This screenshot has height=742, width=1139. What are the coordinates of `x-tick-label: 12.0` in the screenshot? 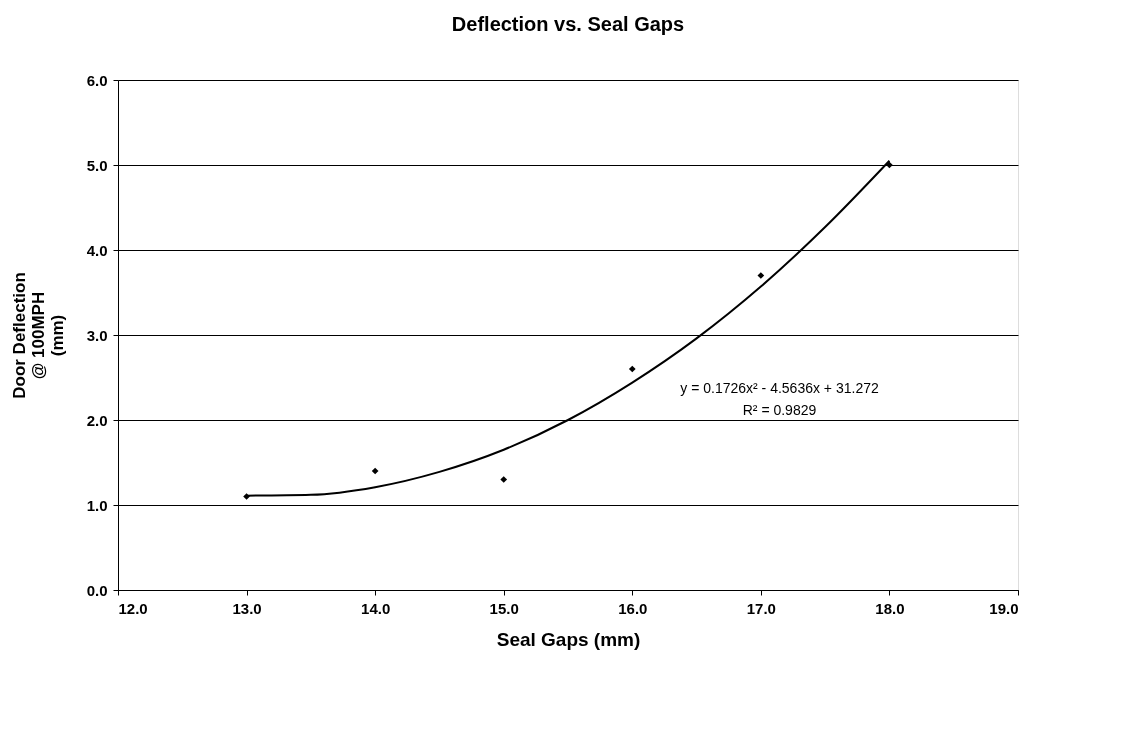 It's located at (133, 608).